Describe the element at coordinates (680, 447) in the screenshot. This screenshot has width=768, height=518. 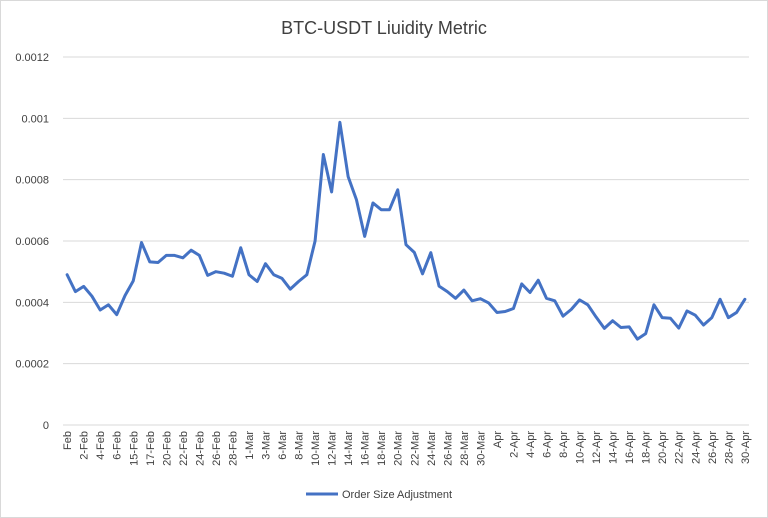
I see `x-tick-label: 22-Apr` at that location.